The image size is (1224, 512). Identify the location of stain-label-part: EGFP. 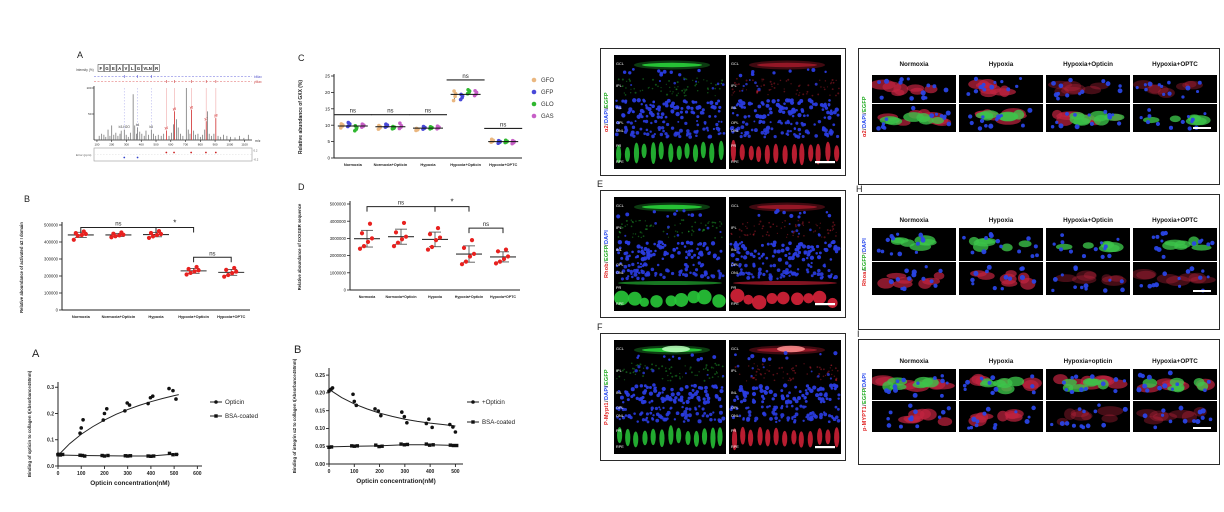
(607, 377).